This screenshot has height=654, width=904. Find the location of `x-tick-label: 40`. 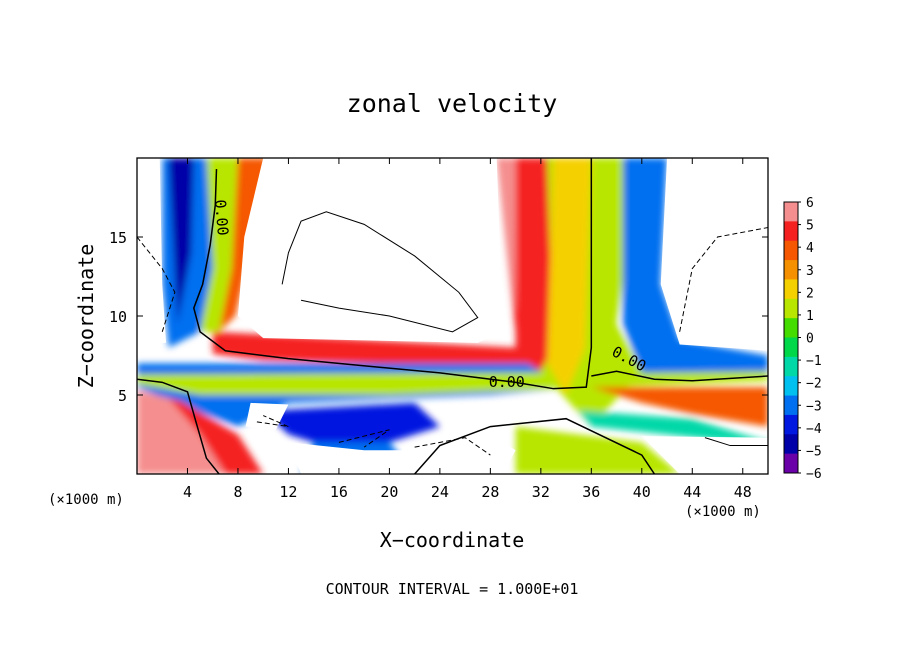

x-tick-label: 40 is located at coordinates (642, 492).